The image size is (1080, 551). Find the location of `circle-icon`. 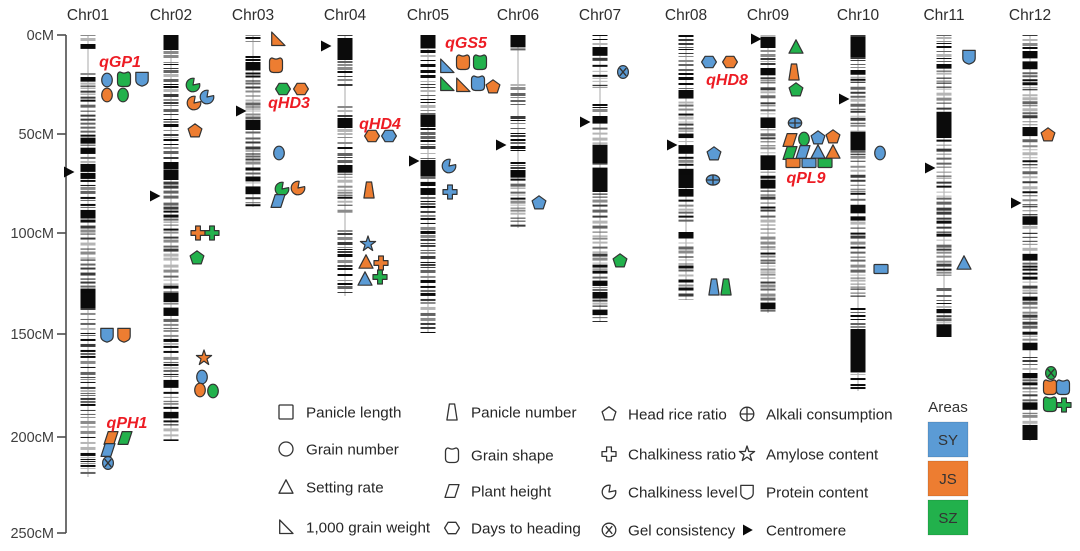

circle-icon is located at coordinates (286, 449).